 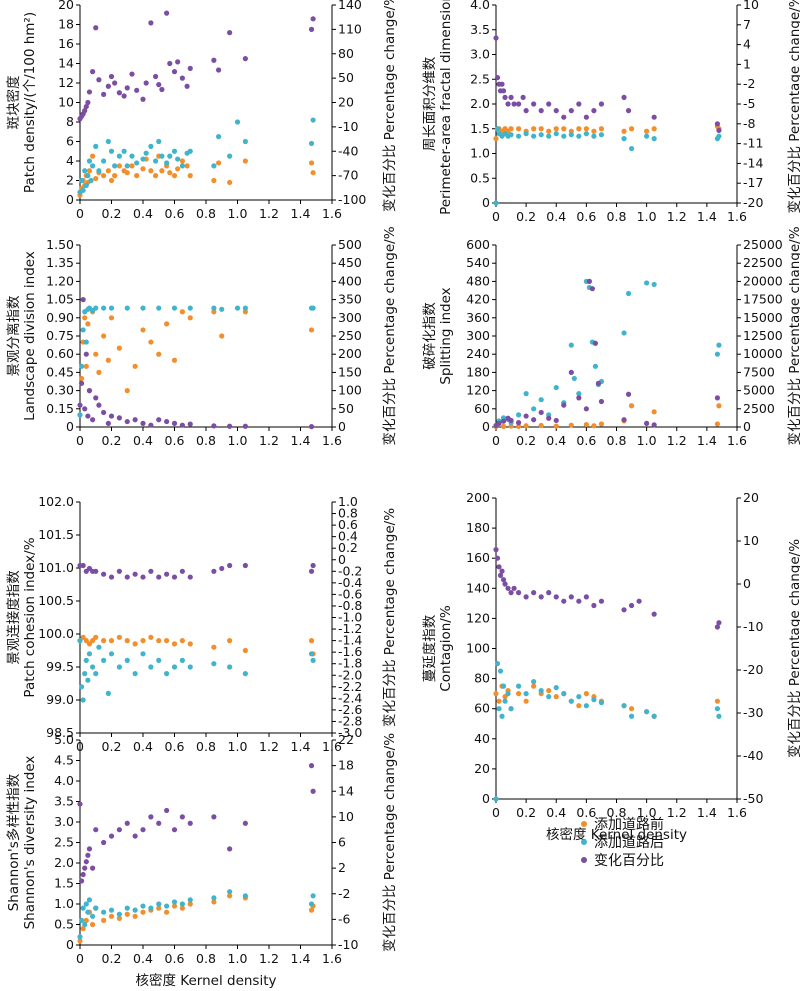 I want to click on y2-tick-label: 200, so click(x=350, y=353).